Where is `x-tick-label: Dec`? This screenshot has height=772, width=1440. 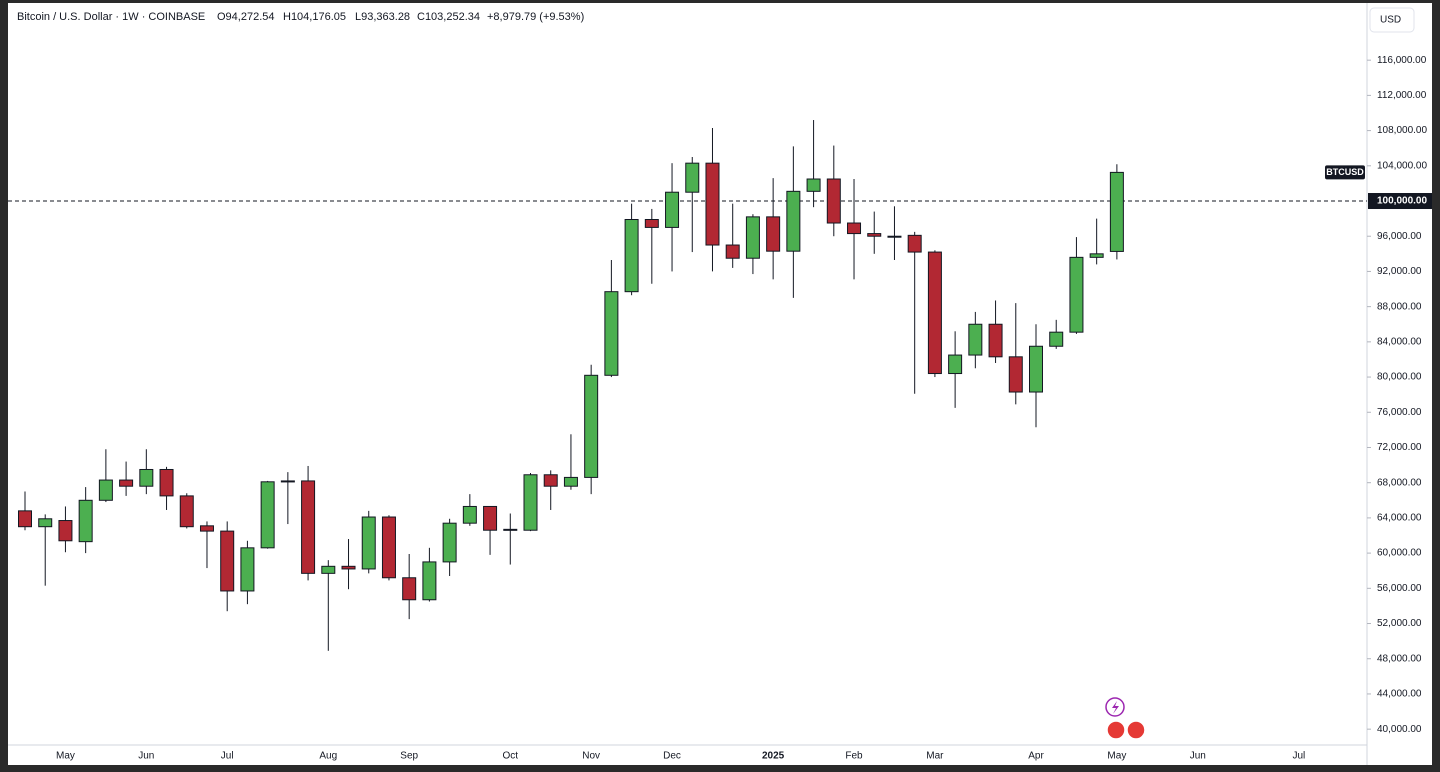
x-tick-label: Dec is located at coordinates (672, 756).